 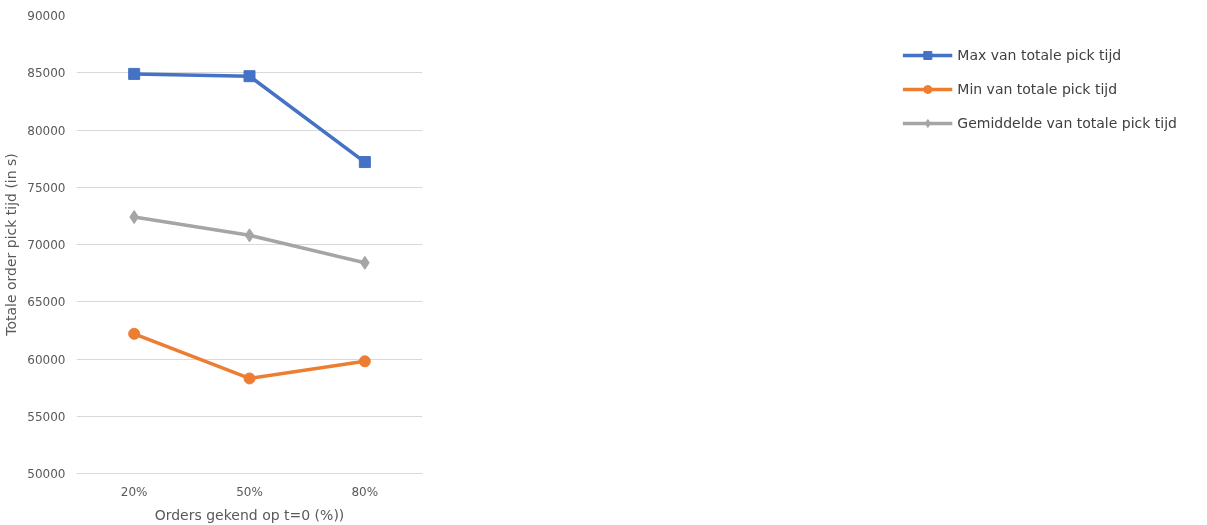 What do you see at coordinates (249, 514) in the screenshot?
I see `x-axis-title: Orders gekend op t=0 (%))` at bounding box center [249, 514].